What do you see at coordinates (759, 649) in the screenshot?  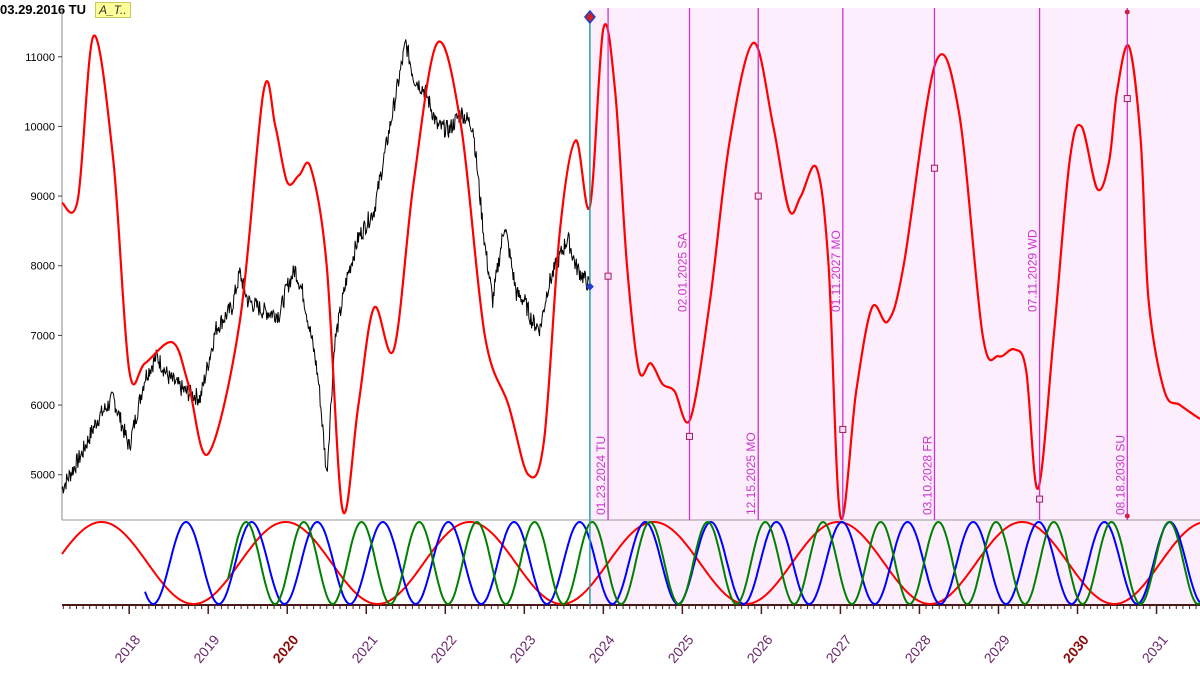 I see `x-tick-label: 2026` at bounding box center [759, 649].